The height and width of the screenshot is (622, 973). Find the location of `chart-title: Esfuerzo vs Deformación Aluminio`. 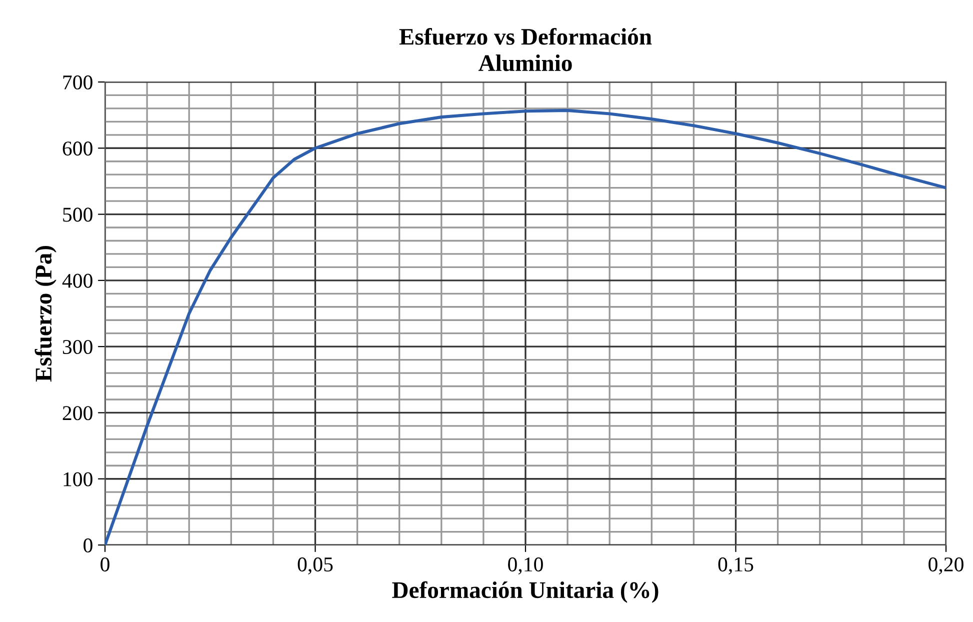

chart-title: Esfuerzo vs Deformación Aluminio is located at coordinates (525, 50).